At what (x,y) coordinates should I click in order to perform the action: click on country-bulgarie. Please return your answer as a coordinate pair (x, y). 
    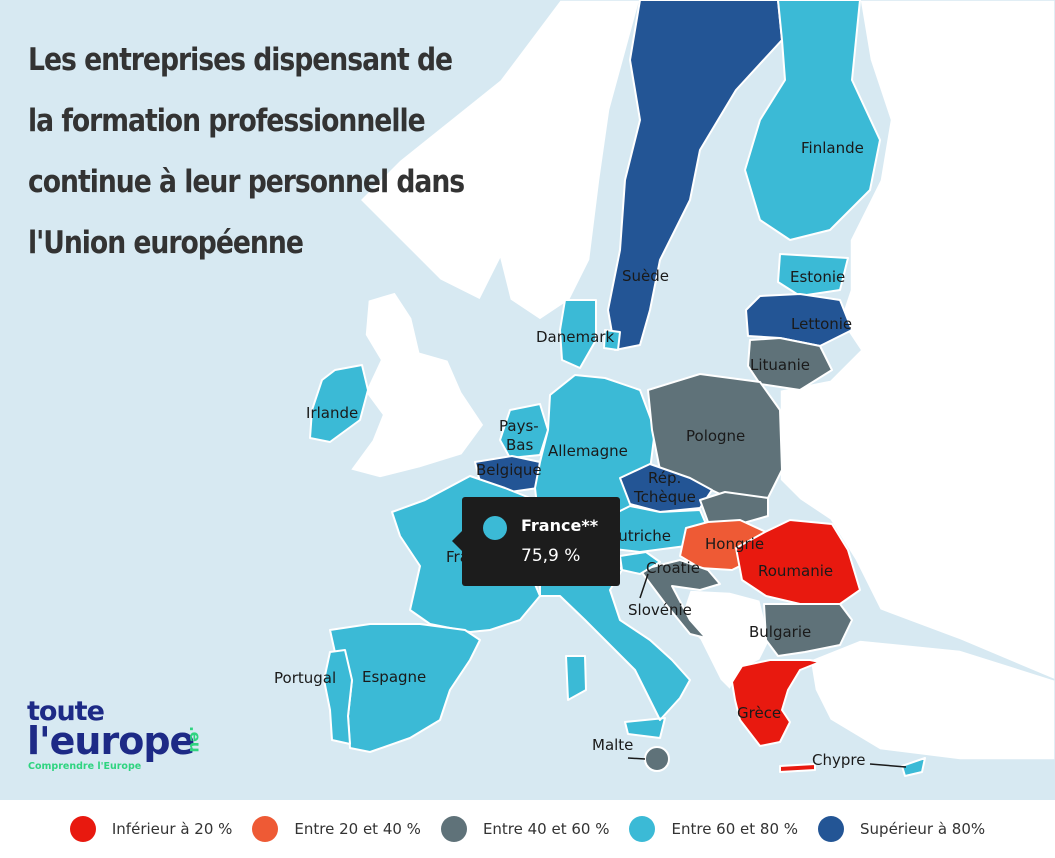
    Looking at the image, I should click on (808, 630).